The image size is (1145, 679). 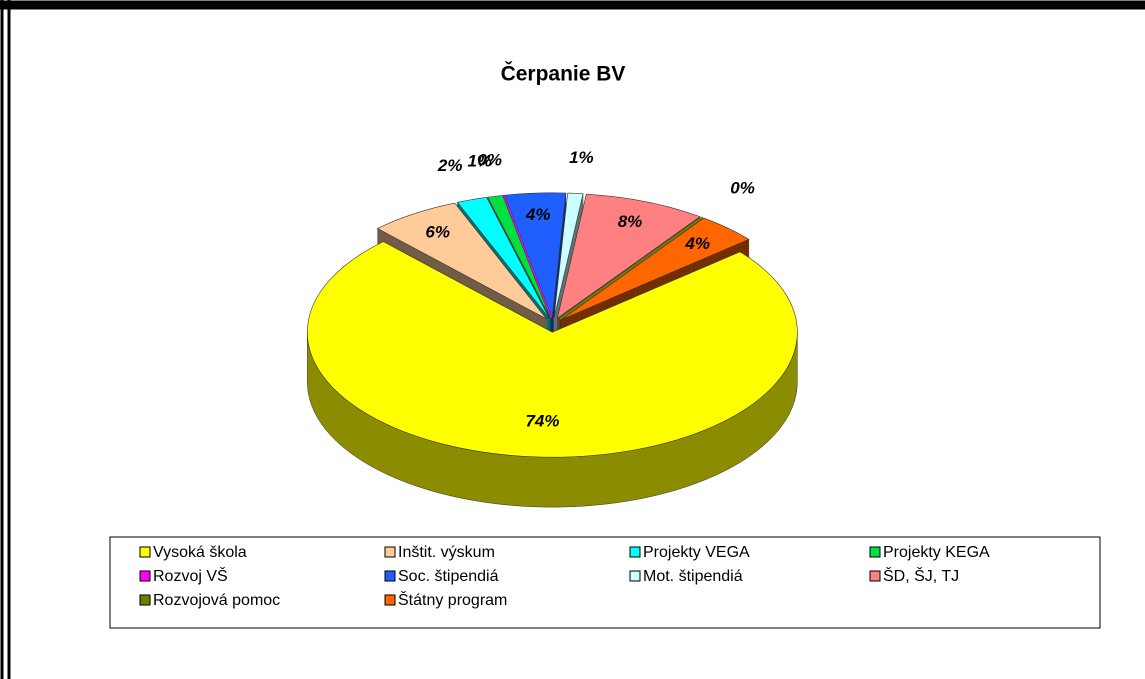 What do you see at coordinates (563, 74) in the screenshot?
I see `chart-title: Čerpanie BV` at bounding box center [563, 74].